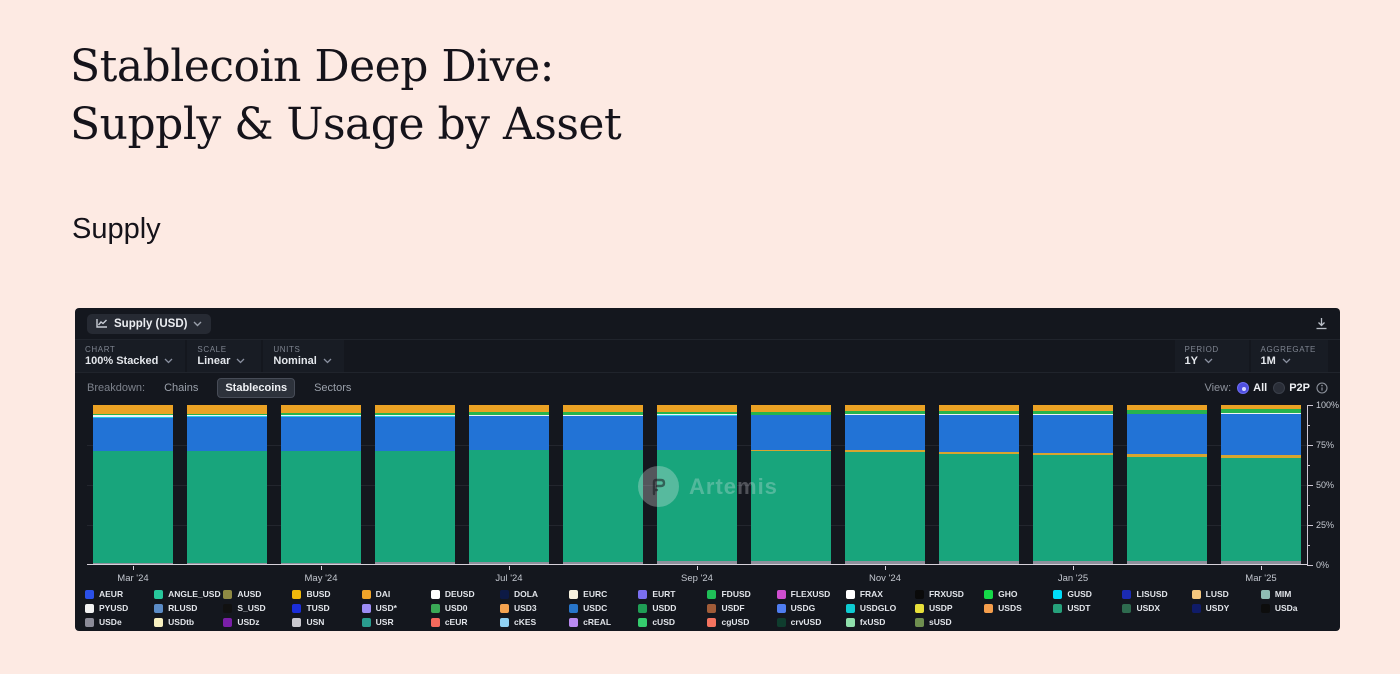  I want to click on legend-label: FDUSD, so click(736, 594).